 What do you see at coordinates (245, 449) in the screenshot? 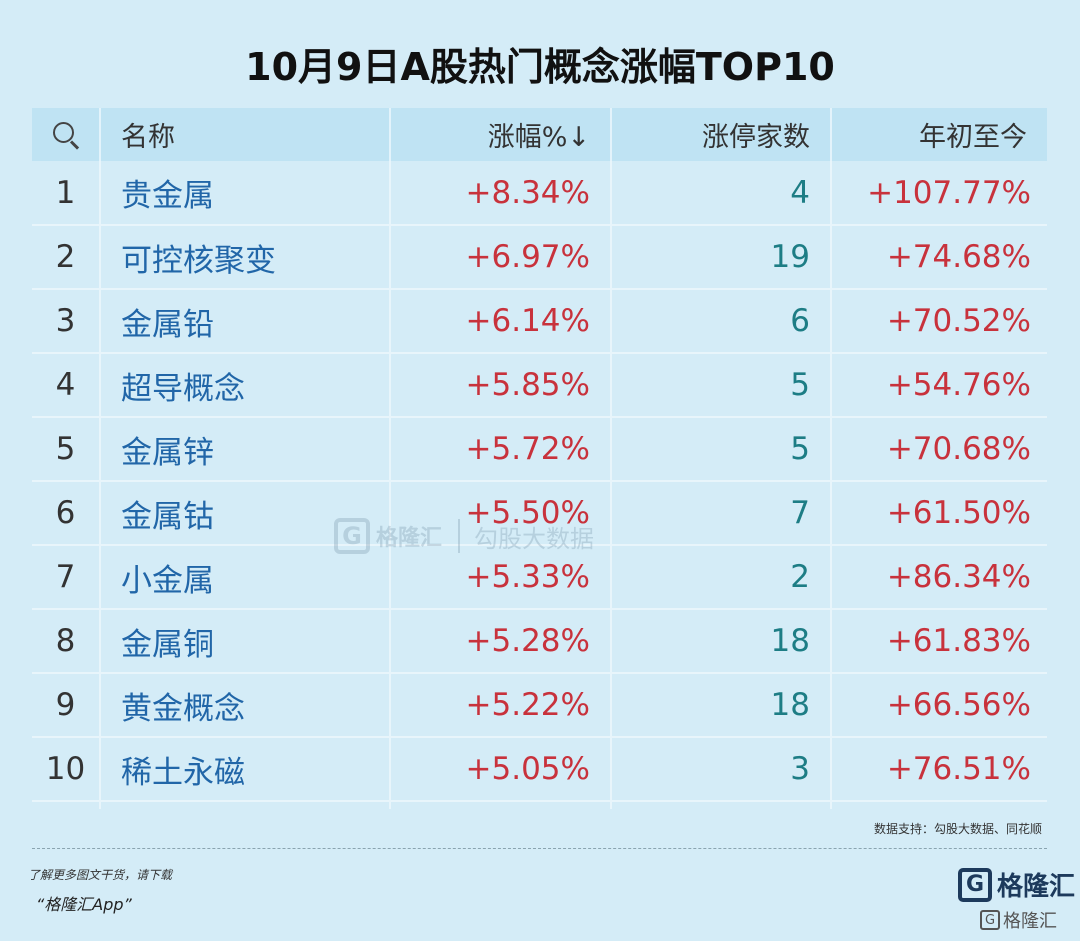
I see `concept-name-cell: 金属锌` at bounding box center [245, 449].